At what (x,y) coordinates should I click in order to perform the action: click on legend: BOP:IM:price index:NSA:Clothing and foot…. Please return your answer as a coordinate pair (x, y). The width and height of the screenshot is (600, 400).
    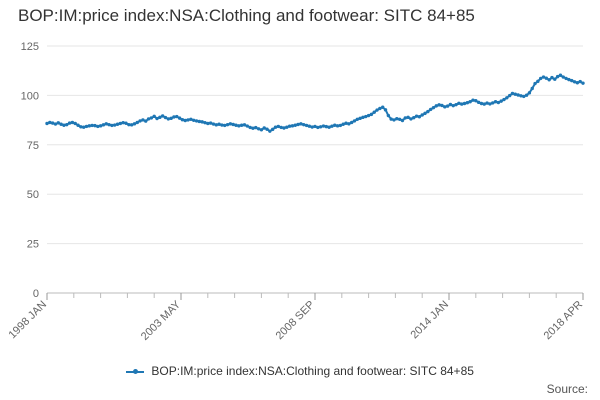
    Looking at the image, I should click on (300, 371).